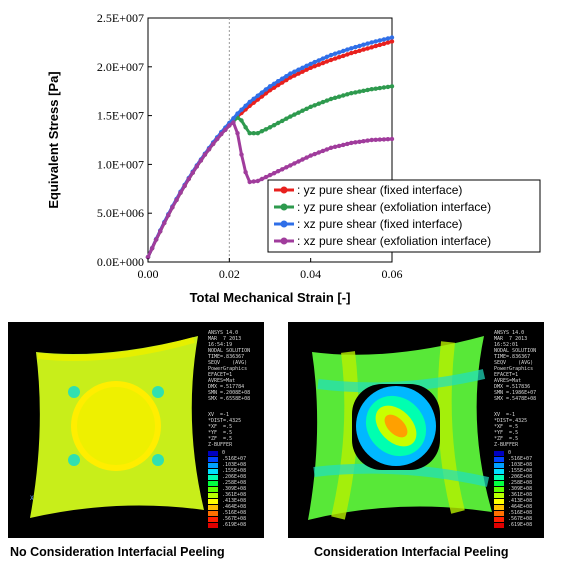  What do you see at coordinates (227, 453) in the screenshot?
I see `contour-legend-row: 0` at bounding box center [227, 453].